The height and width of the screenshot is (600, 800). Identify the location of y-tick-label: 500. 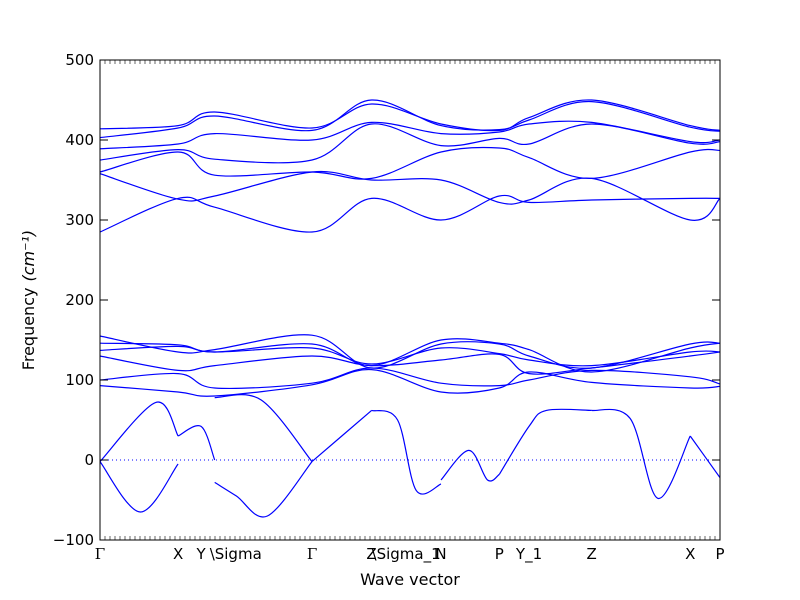
(79, 60).